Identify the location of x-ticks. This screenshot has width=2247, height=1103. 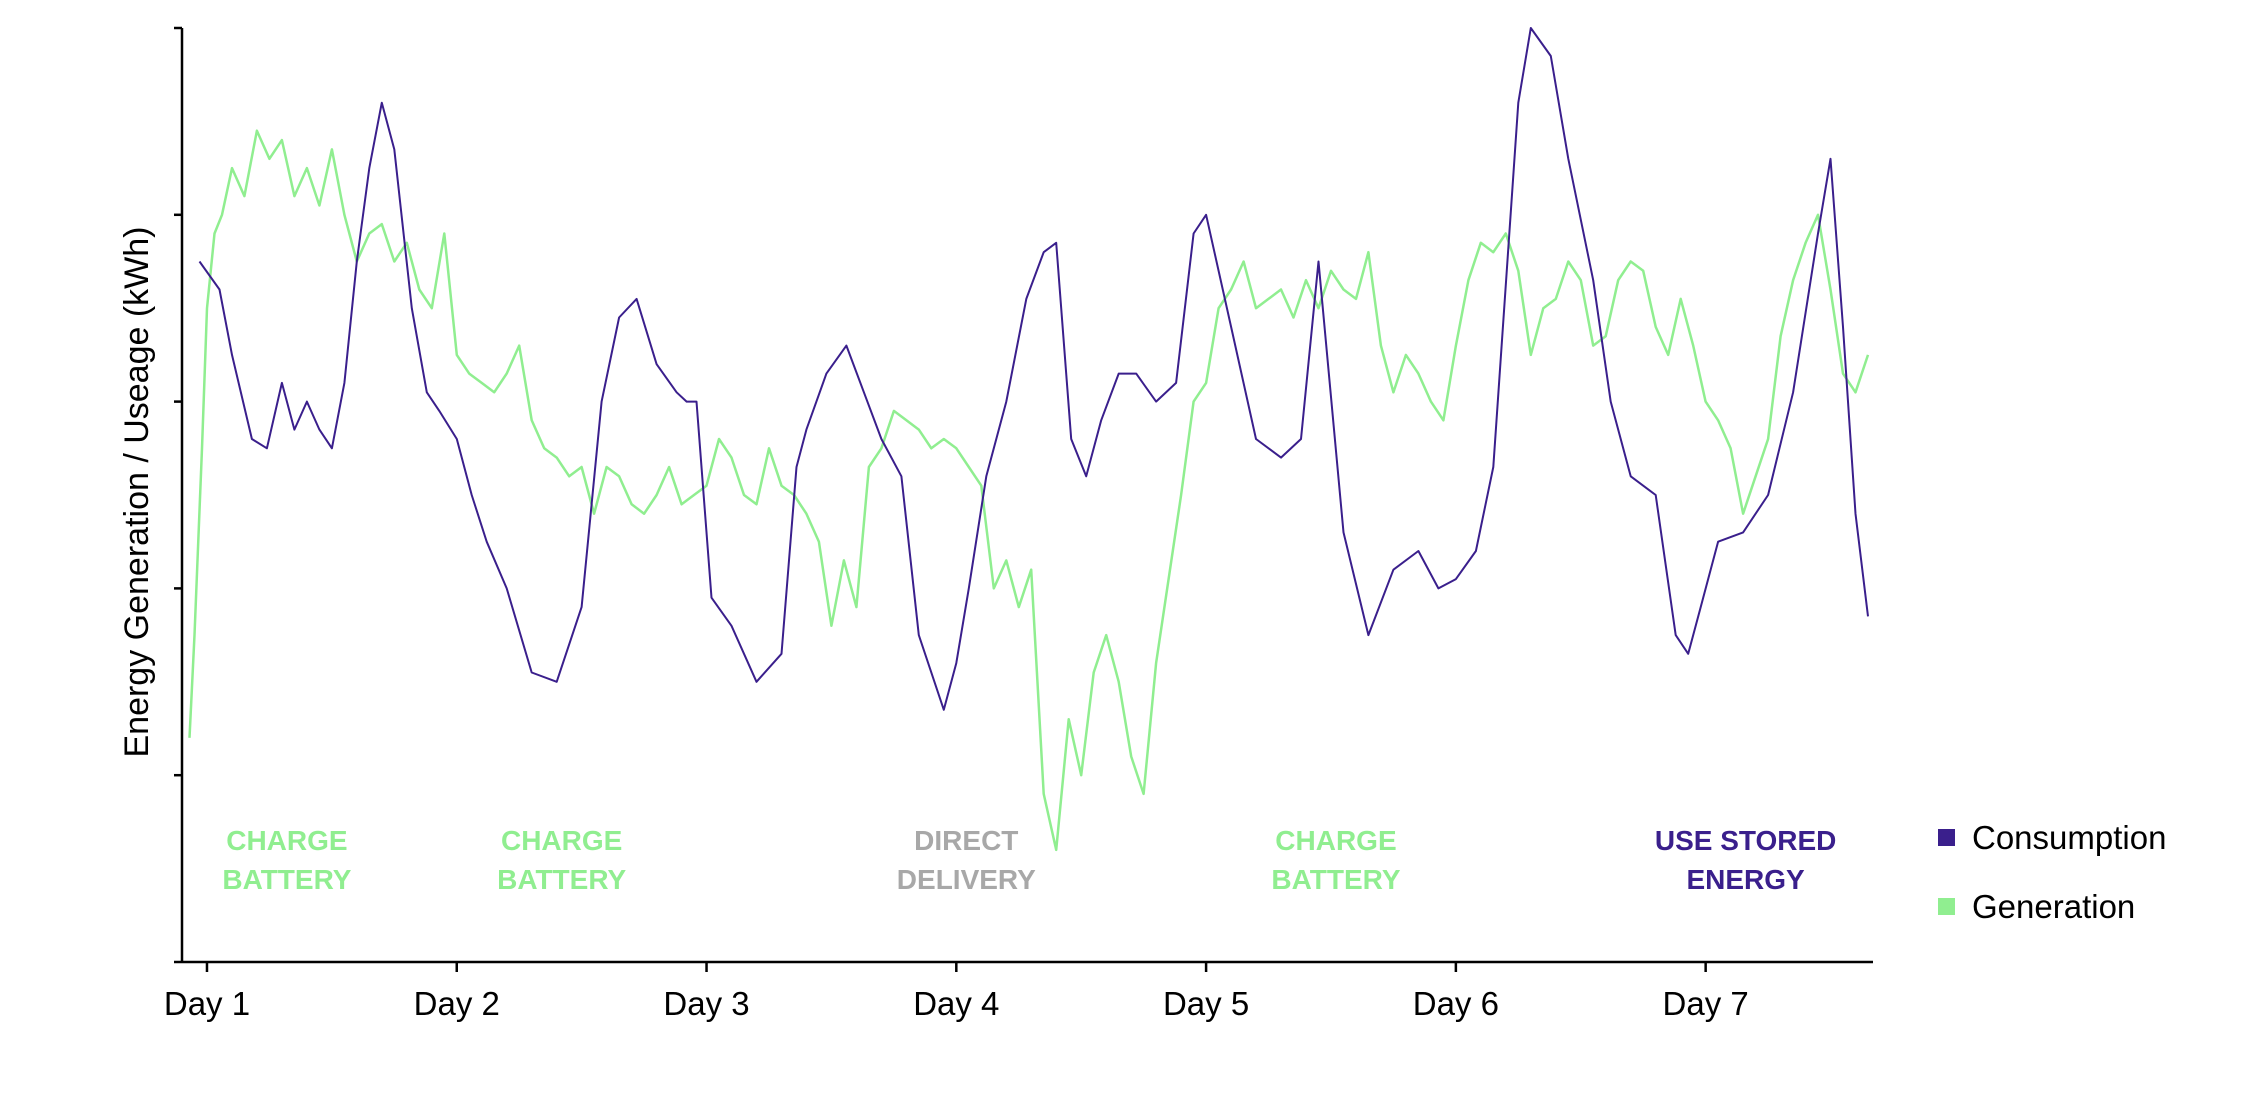
(956, 967).